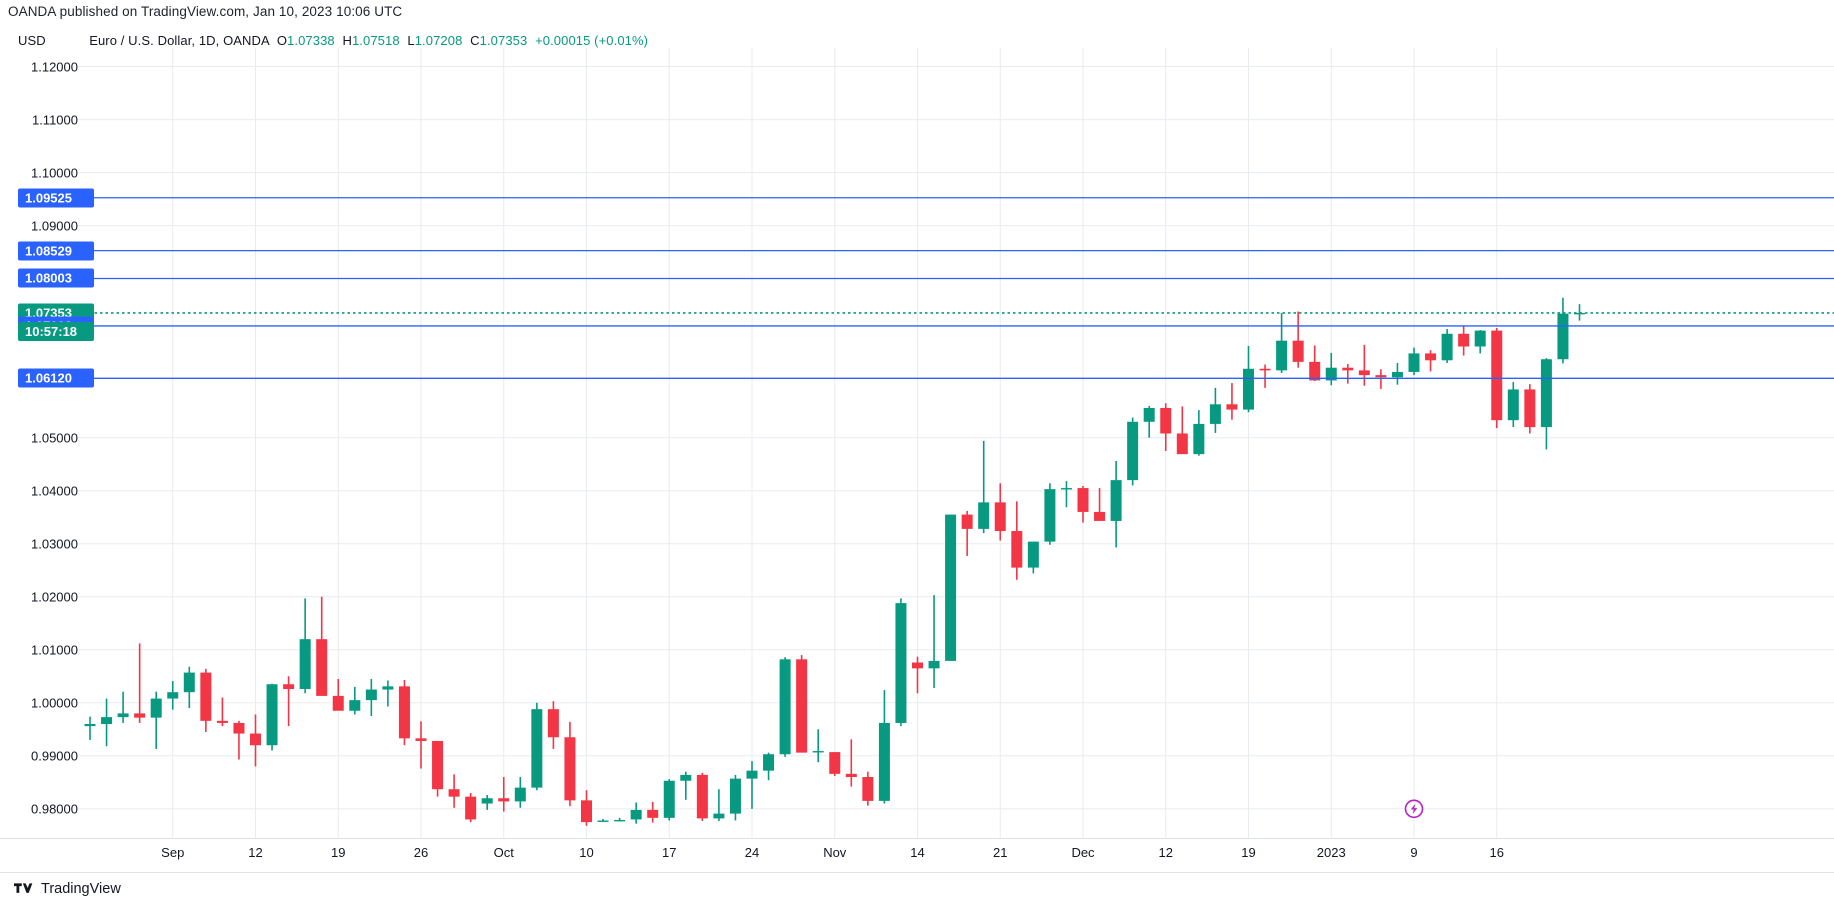 This screenshot has width=1834, height=908. Describe the element at coordinates (56, 378) in the screenshot. I see `price-tag-support-2: 1.06120` at that location.